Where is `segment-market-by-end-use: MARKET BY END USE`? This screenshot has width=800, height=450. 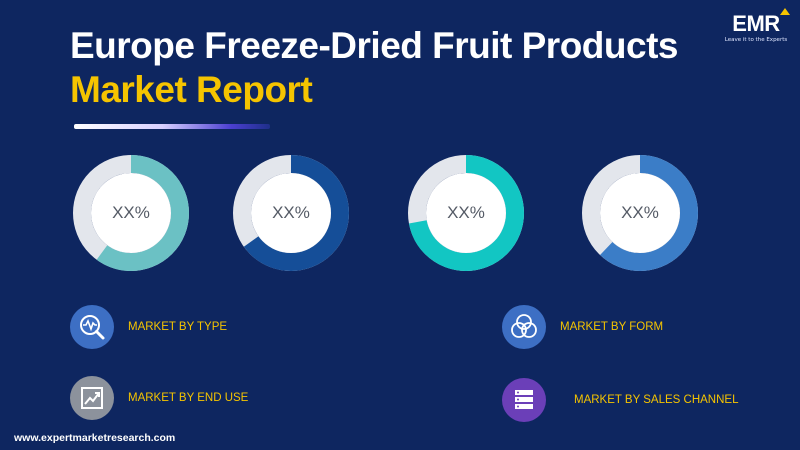
segment-market-by-end-use: MARKET BY END USE is located at coordinates (159, 398).